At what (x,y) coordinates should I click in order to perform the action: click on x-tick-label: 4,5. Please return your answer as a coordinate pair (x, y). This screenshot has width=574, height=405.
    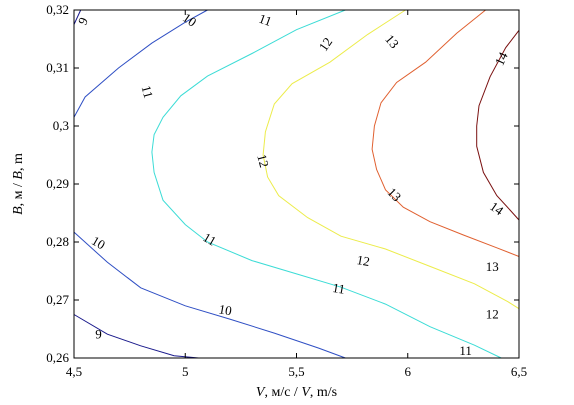
    Looking at the image, I should click on (74, 371).